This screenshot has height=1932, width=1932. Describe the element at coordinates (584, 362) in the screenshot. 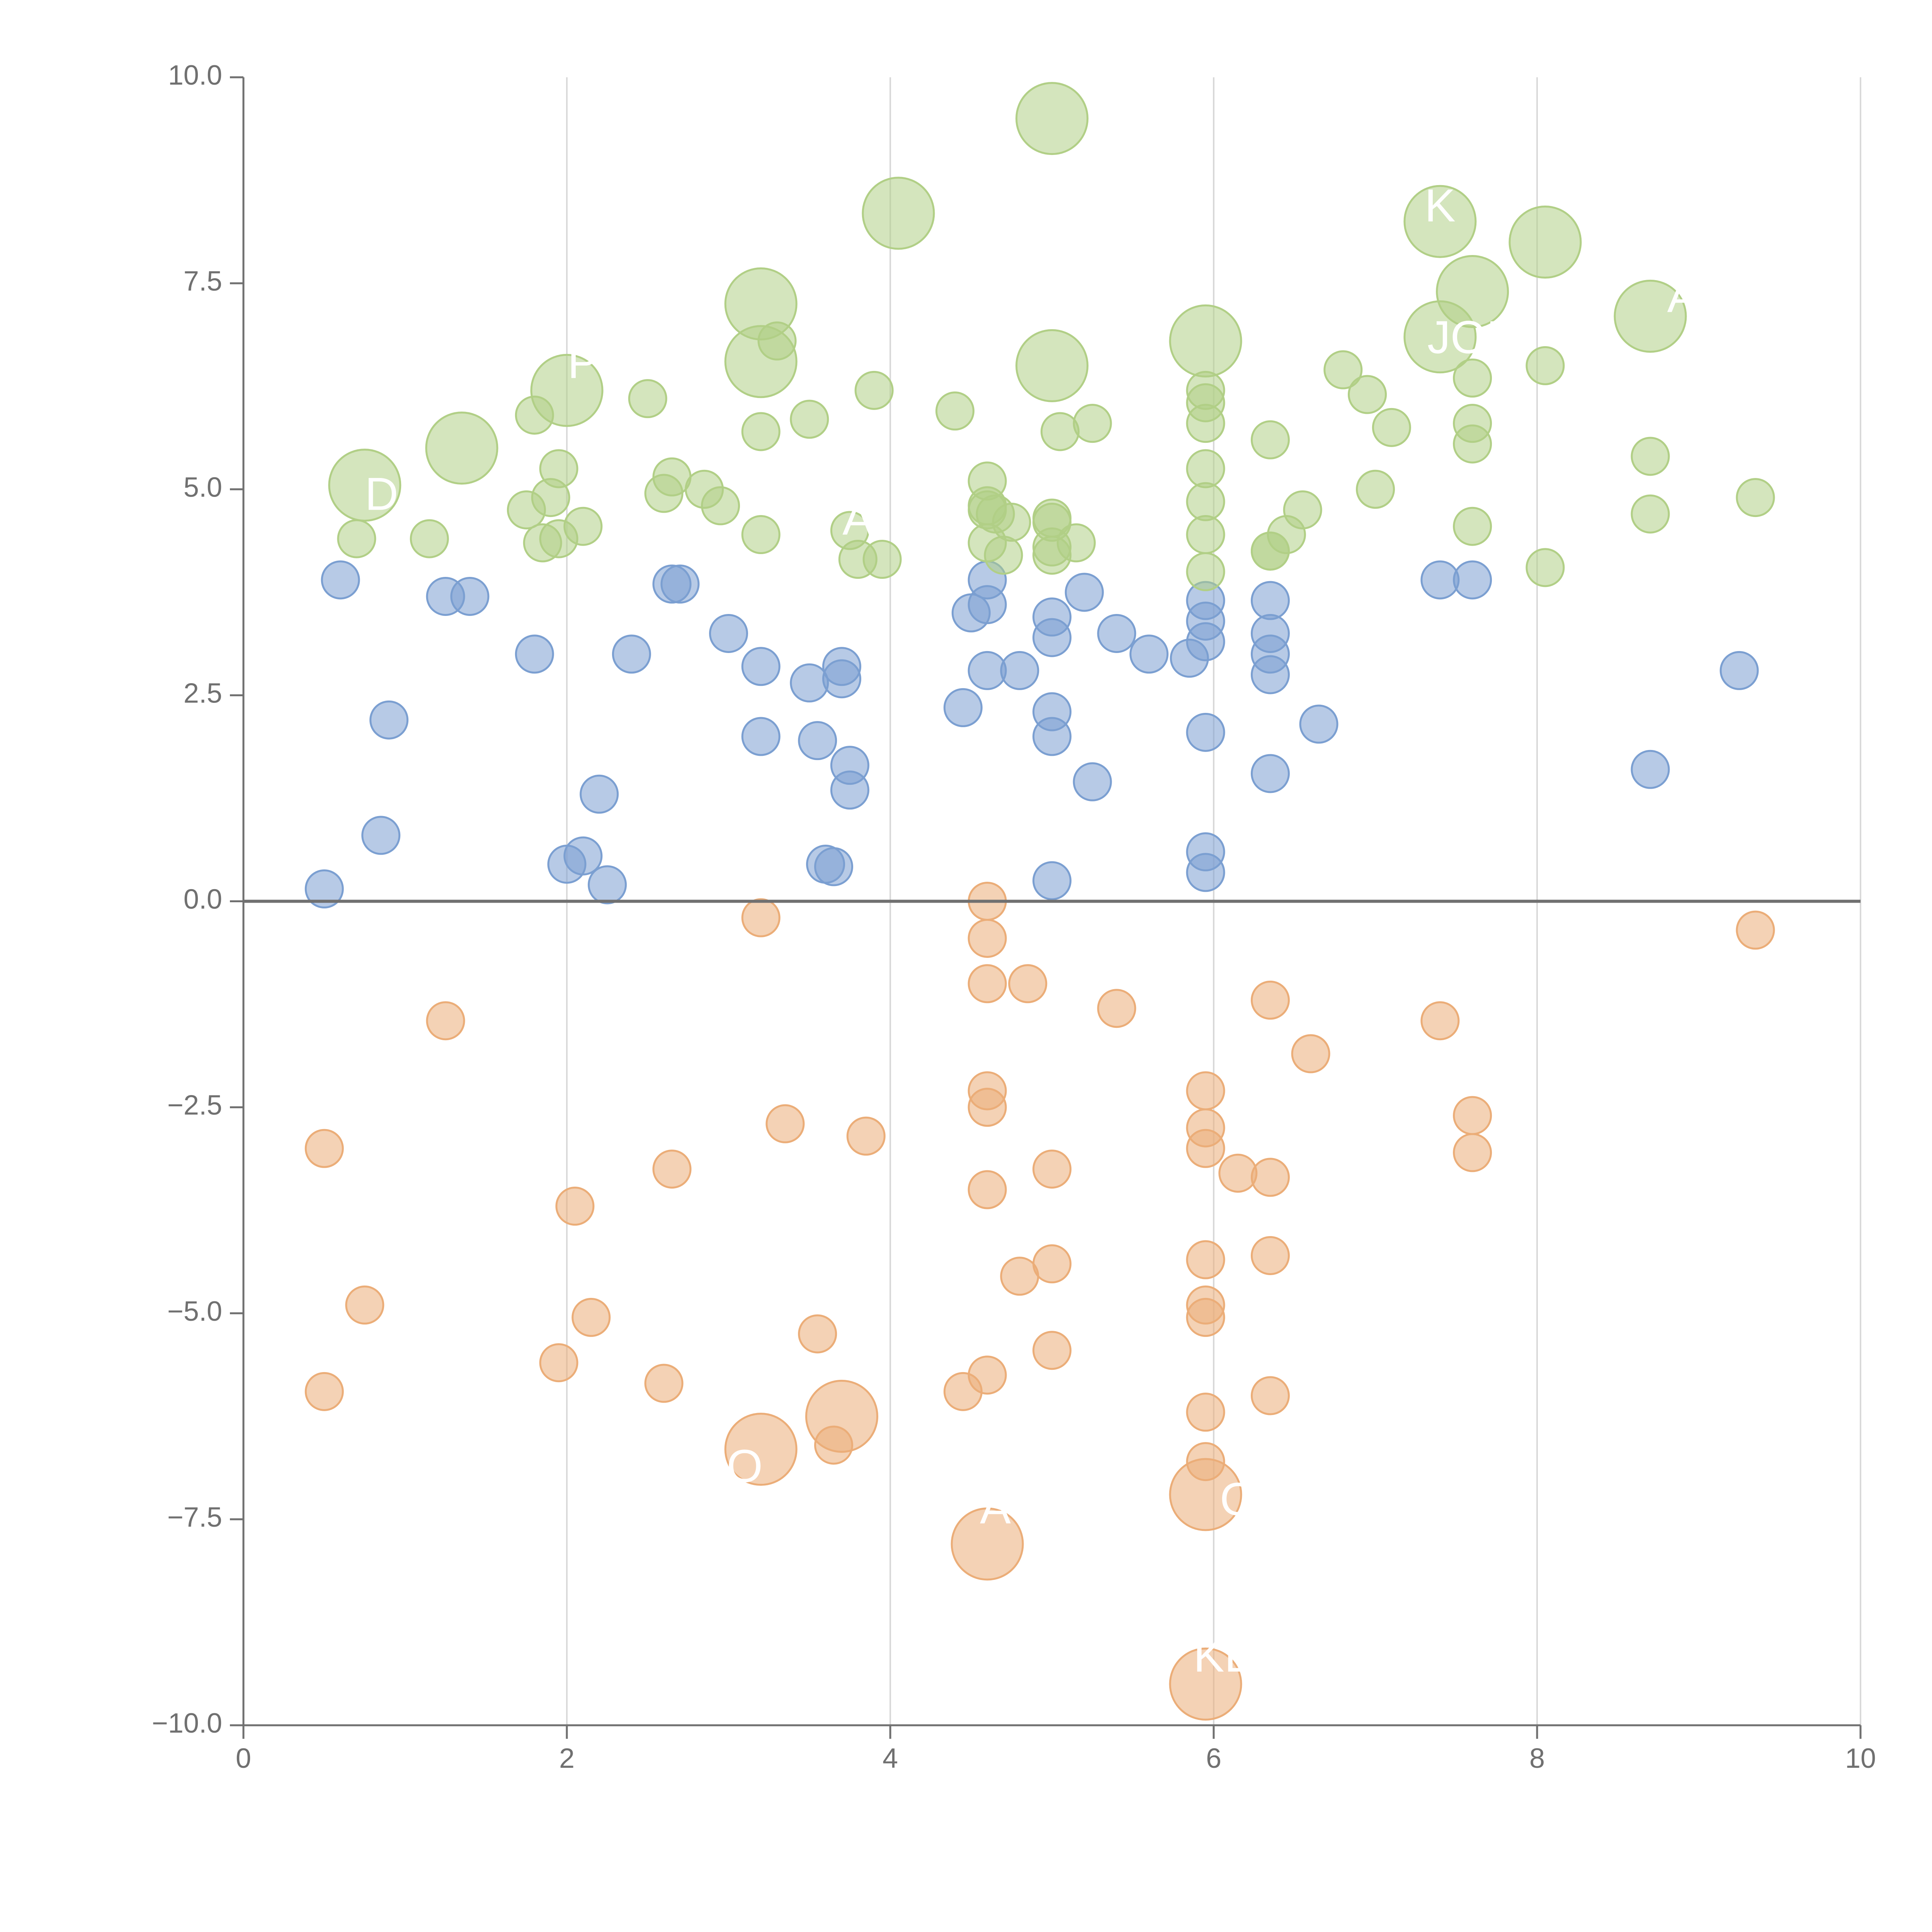

I see `point-annotation: P` at that location.